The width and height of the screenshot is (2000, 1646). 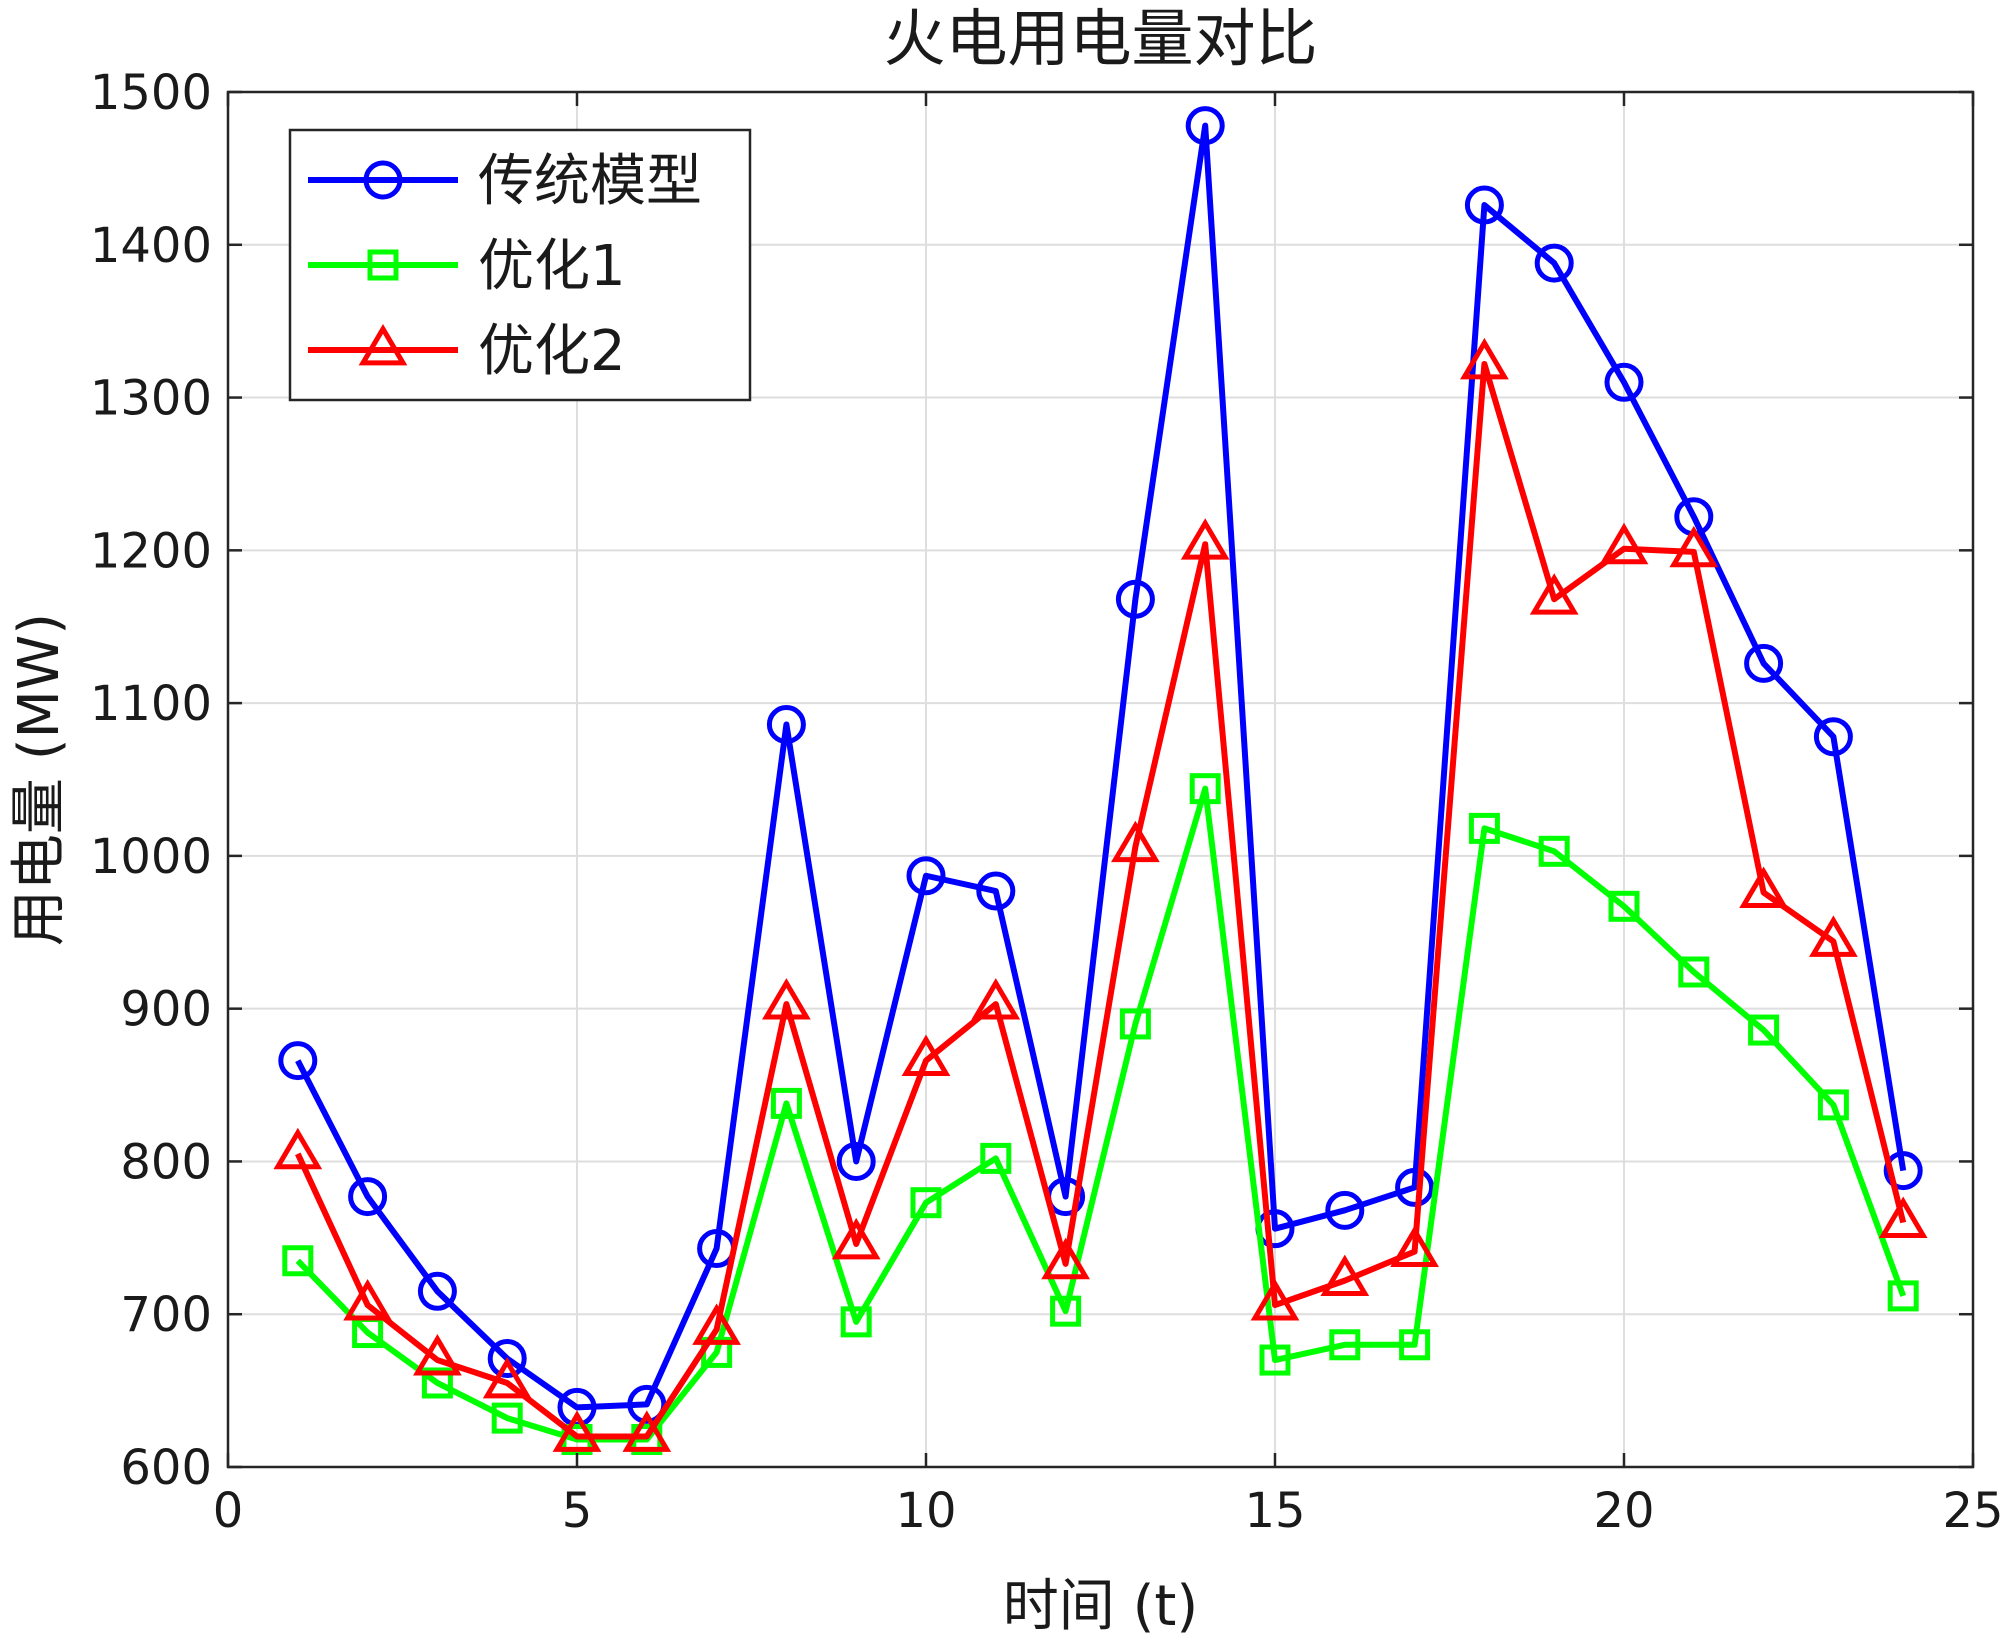 What do you see at coordinates (1100, 1606) in the screenshot?
I see `x-axis-title: 时间 (t)` at bounding box center [1100, 1606].